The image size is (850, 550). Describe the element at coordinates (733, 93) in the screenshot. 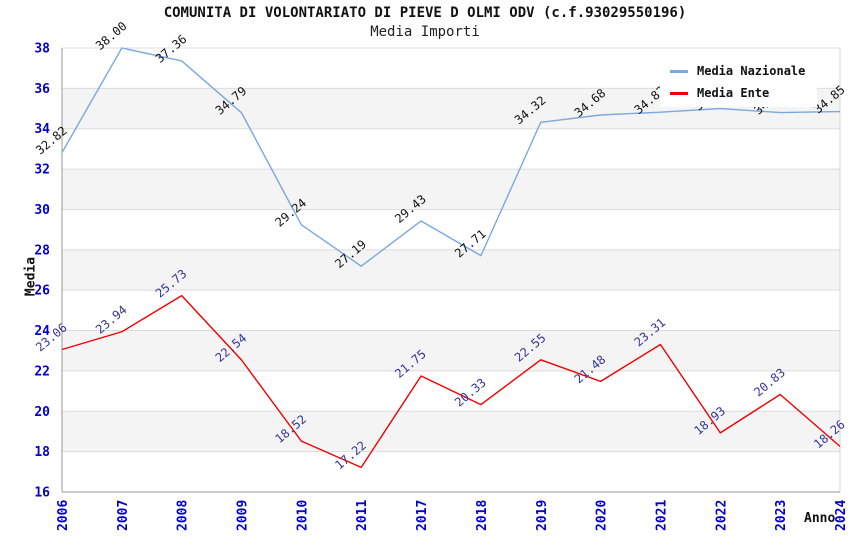

I see `legend-label: Media Ente` at that location.